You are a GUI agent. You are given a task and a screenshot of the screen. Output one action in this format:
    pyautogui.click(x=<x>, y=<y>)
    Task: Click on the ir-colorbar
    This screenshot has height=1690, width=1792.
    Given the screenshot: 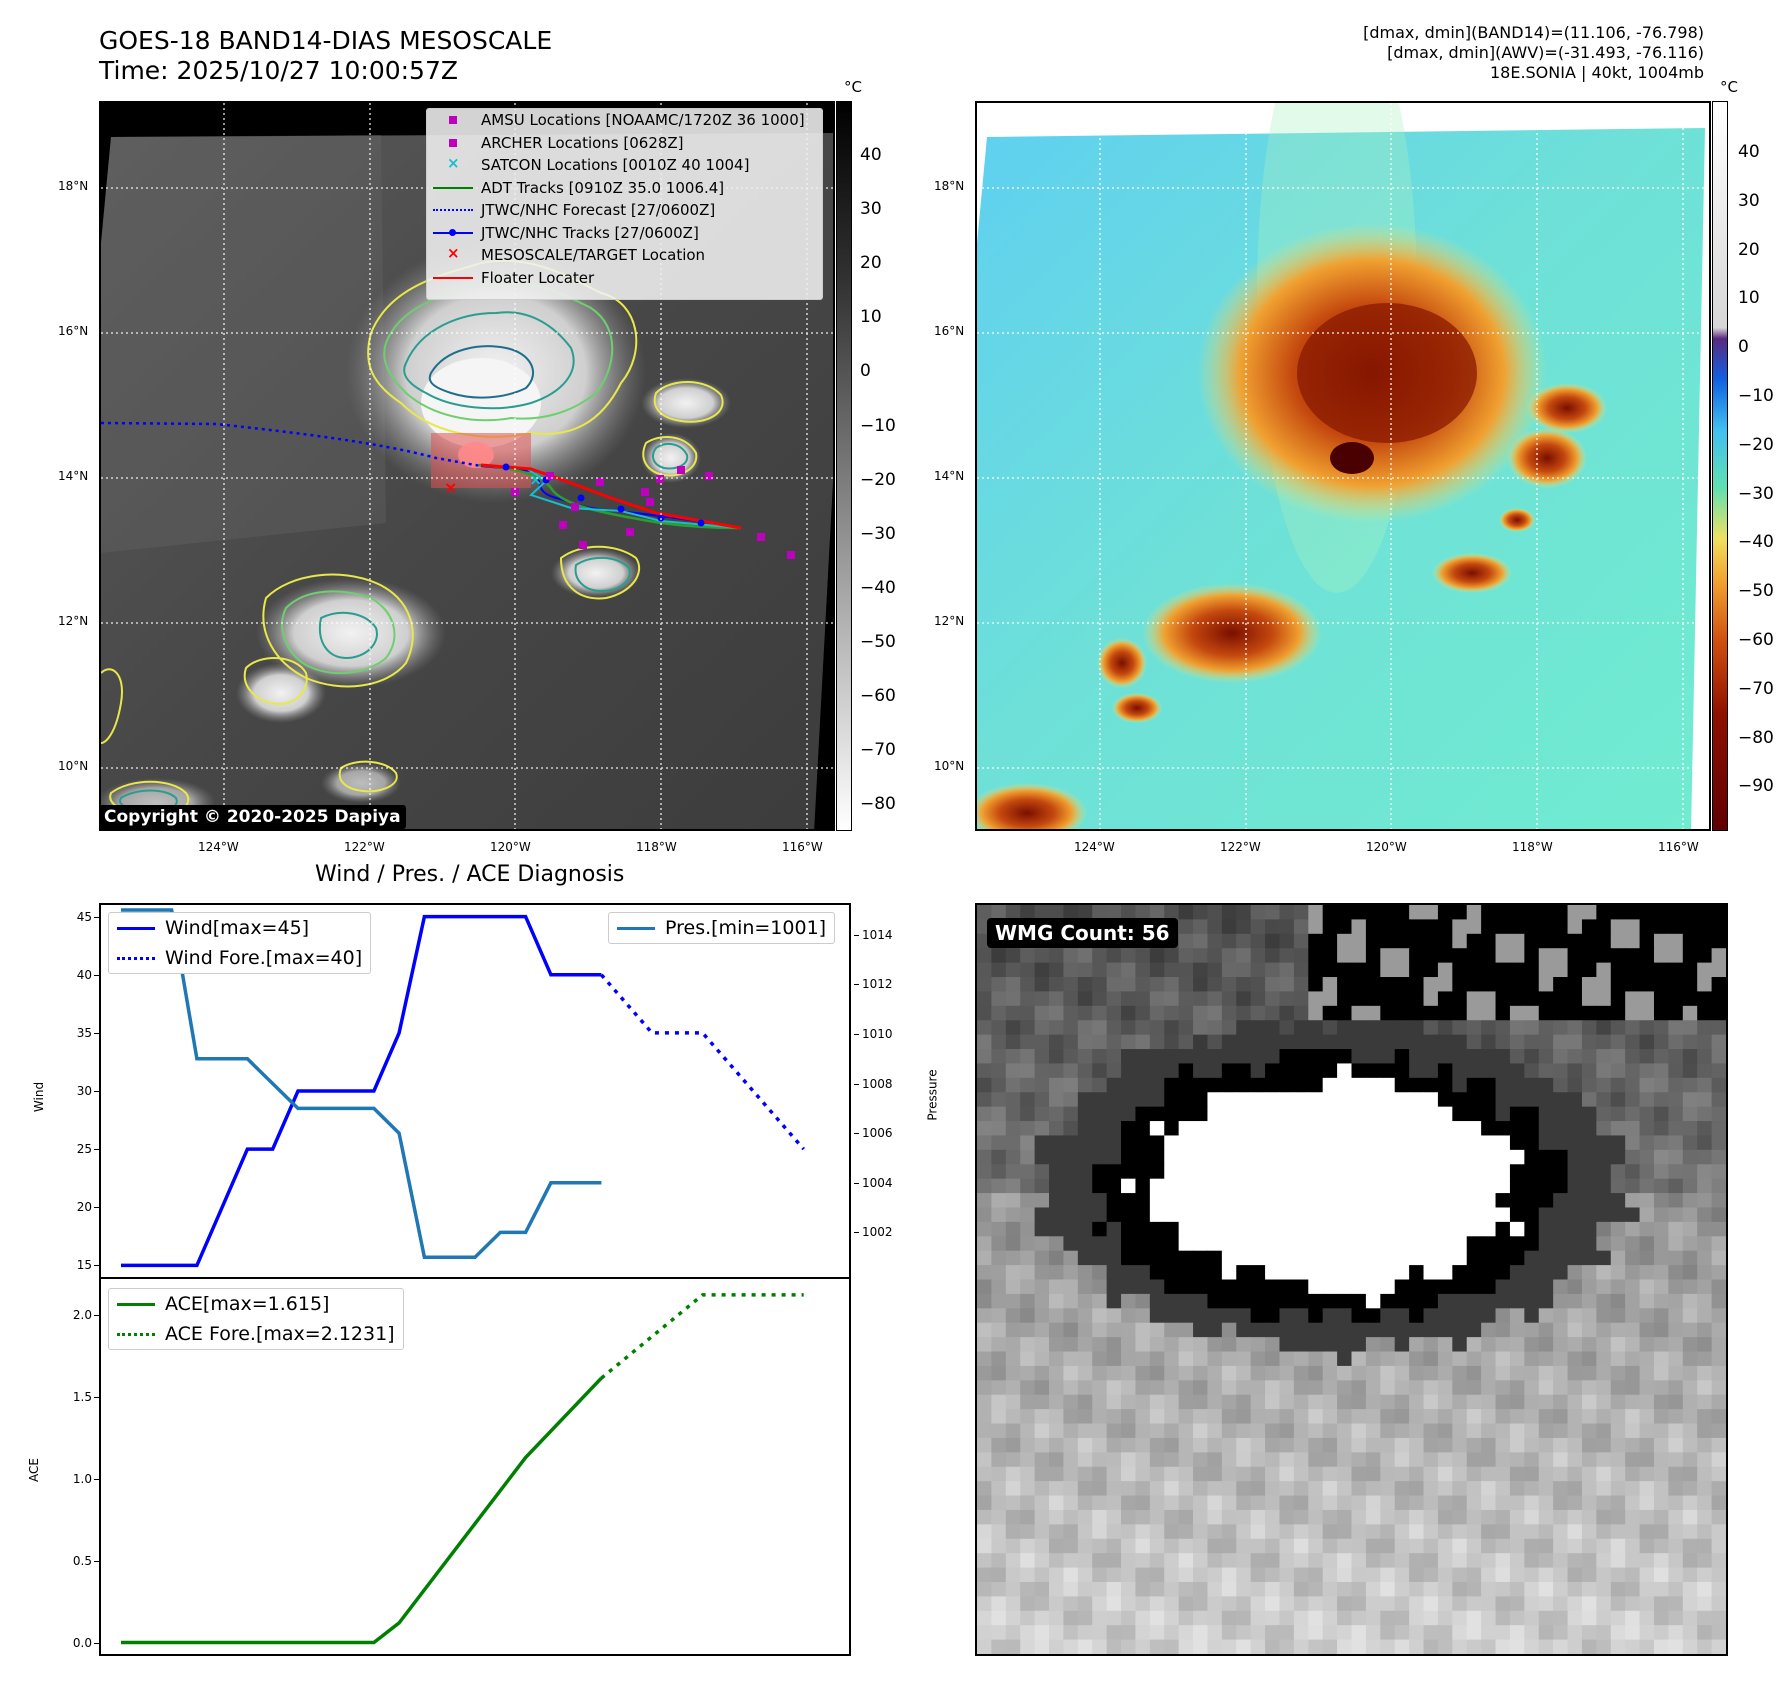 What is the action you would take?
    pyautogui.click(x=844, y=466)
    